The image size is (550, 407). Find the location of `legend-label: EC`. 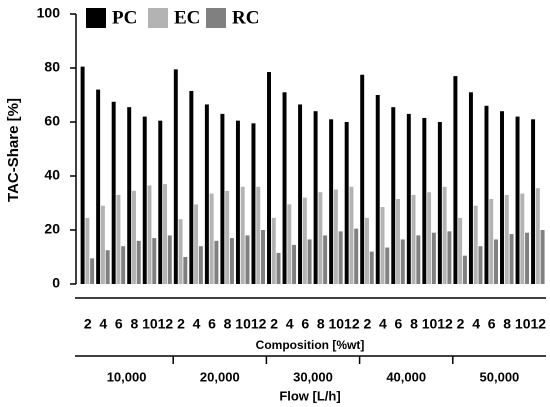

legend-label: EC is located at coordinates (187, 17).